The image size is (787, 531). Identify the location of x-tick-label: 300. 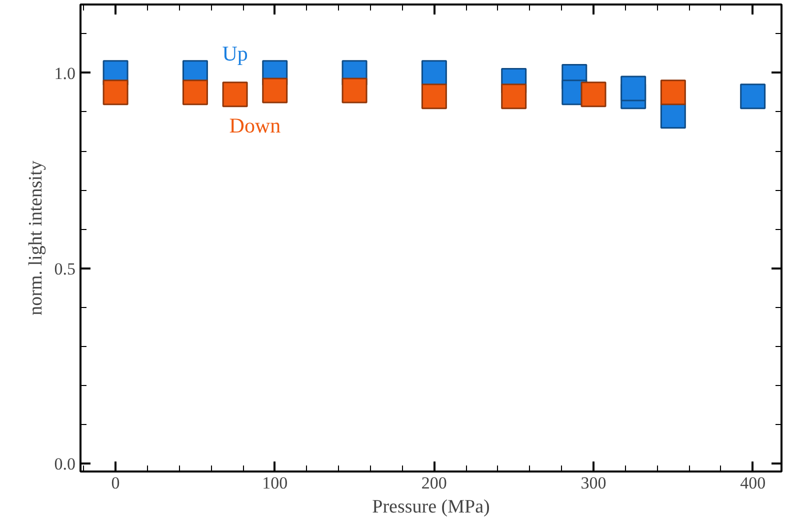
(593, 483).